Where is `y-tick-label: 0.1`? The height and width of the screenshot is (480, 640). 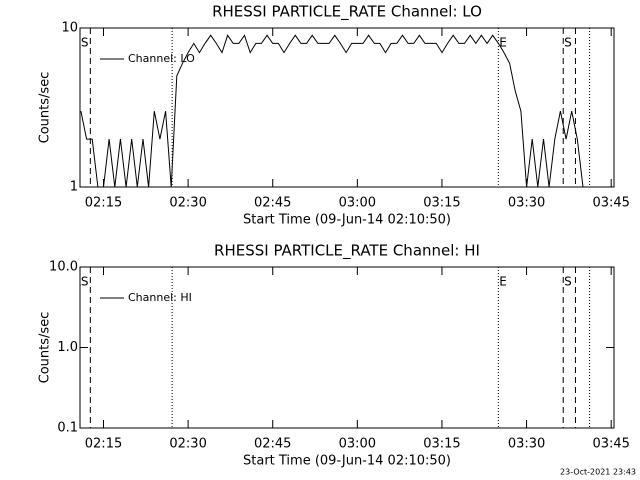
y-tick-label: 0.1 is located at coordinates (67, 428).